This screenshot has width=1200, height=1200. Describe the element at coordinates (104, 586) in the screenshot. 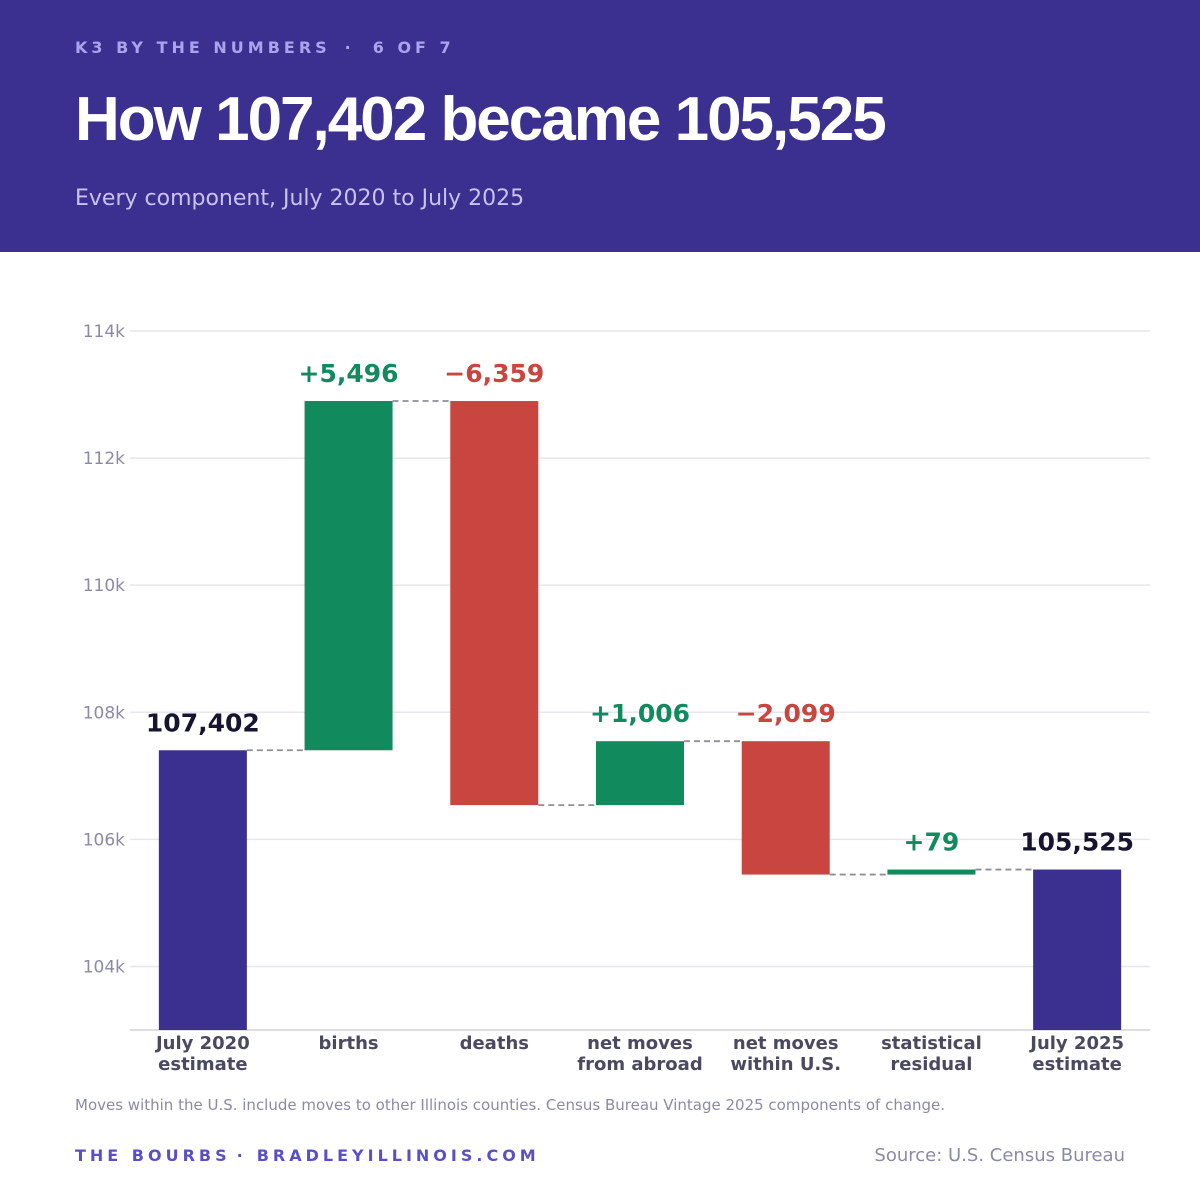

I see `y-tick-label: 110k` at that location.